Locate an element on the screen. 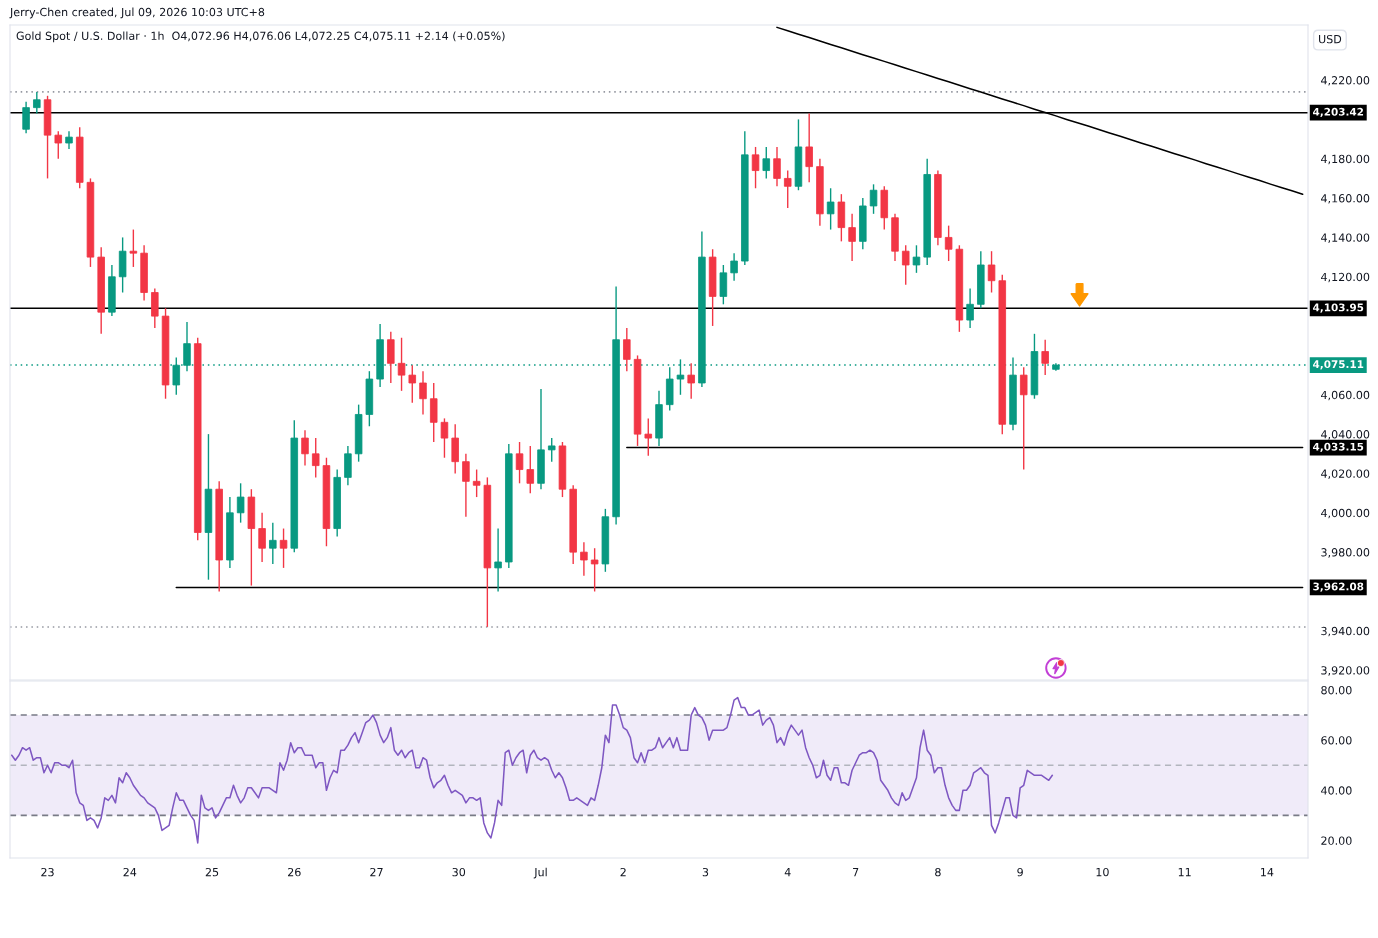 The height and width of the screenshot is (938, 1378). y-tick-label: 4,120.00 is located at coordinates (1345, 277).